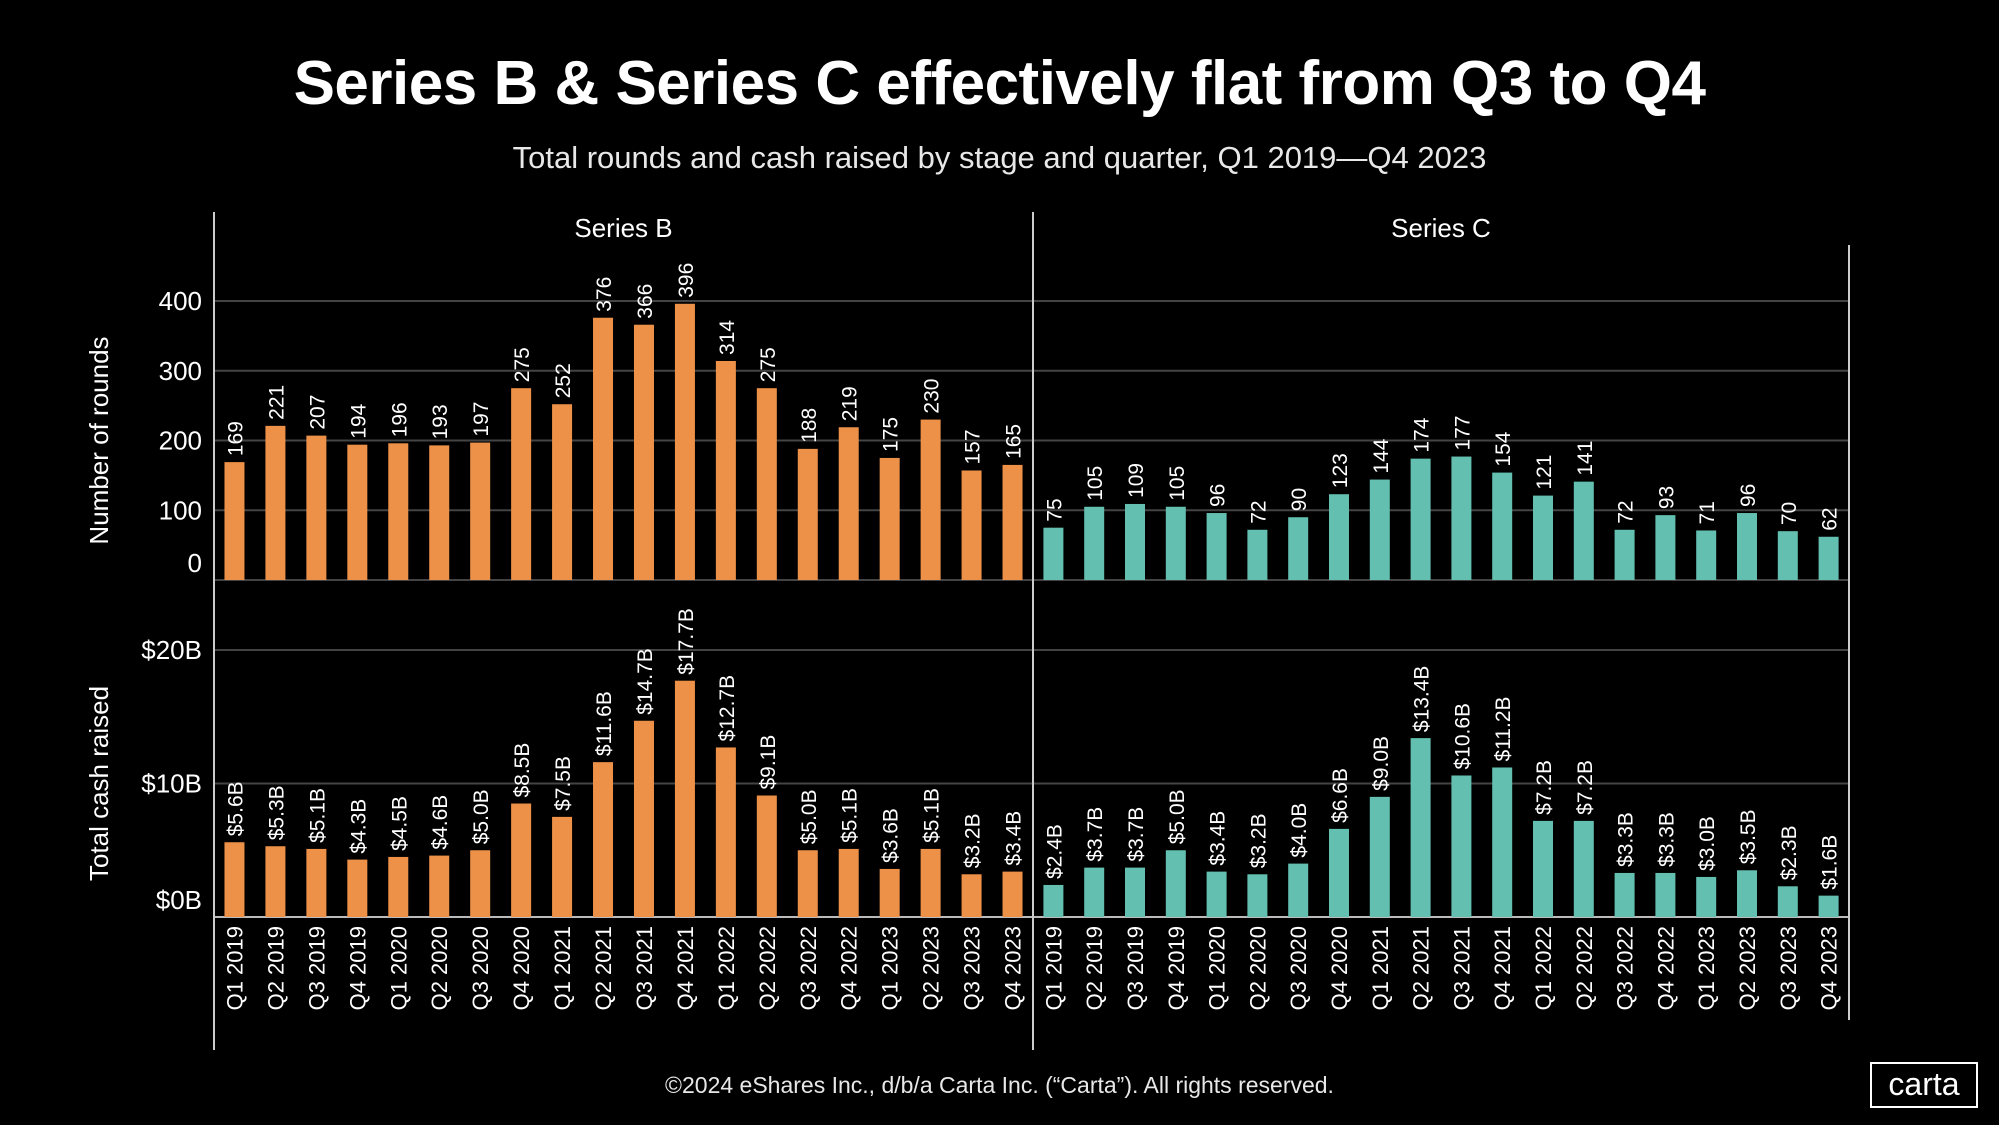 The height and width of the screenshot is (1125, 1999). Describe the element at coordinates (357, 968) in the screenshot. I see `x-tick-label: Q4 2019` at that location.